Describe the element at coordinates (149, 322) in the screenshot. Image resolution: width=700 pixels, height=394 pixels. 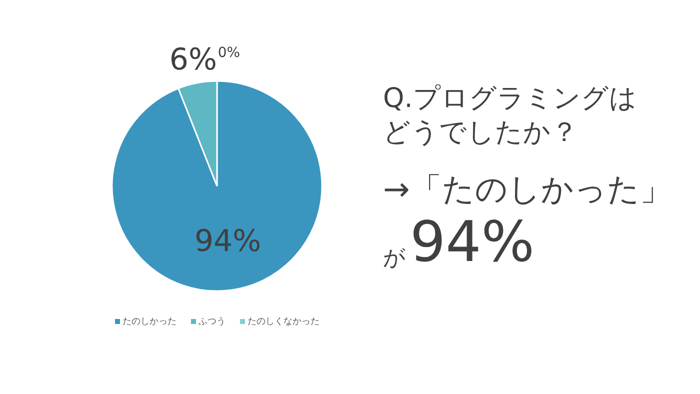
I see `legend-label: たのしかった` at that location.